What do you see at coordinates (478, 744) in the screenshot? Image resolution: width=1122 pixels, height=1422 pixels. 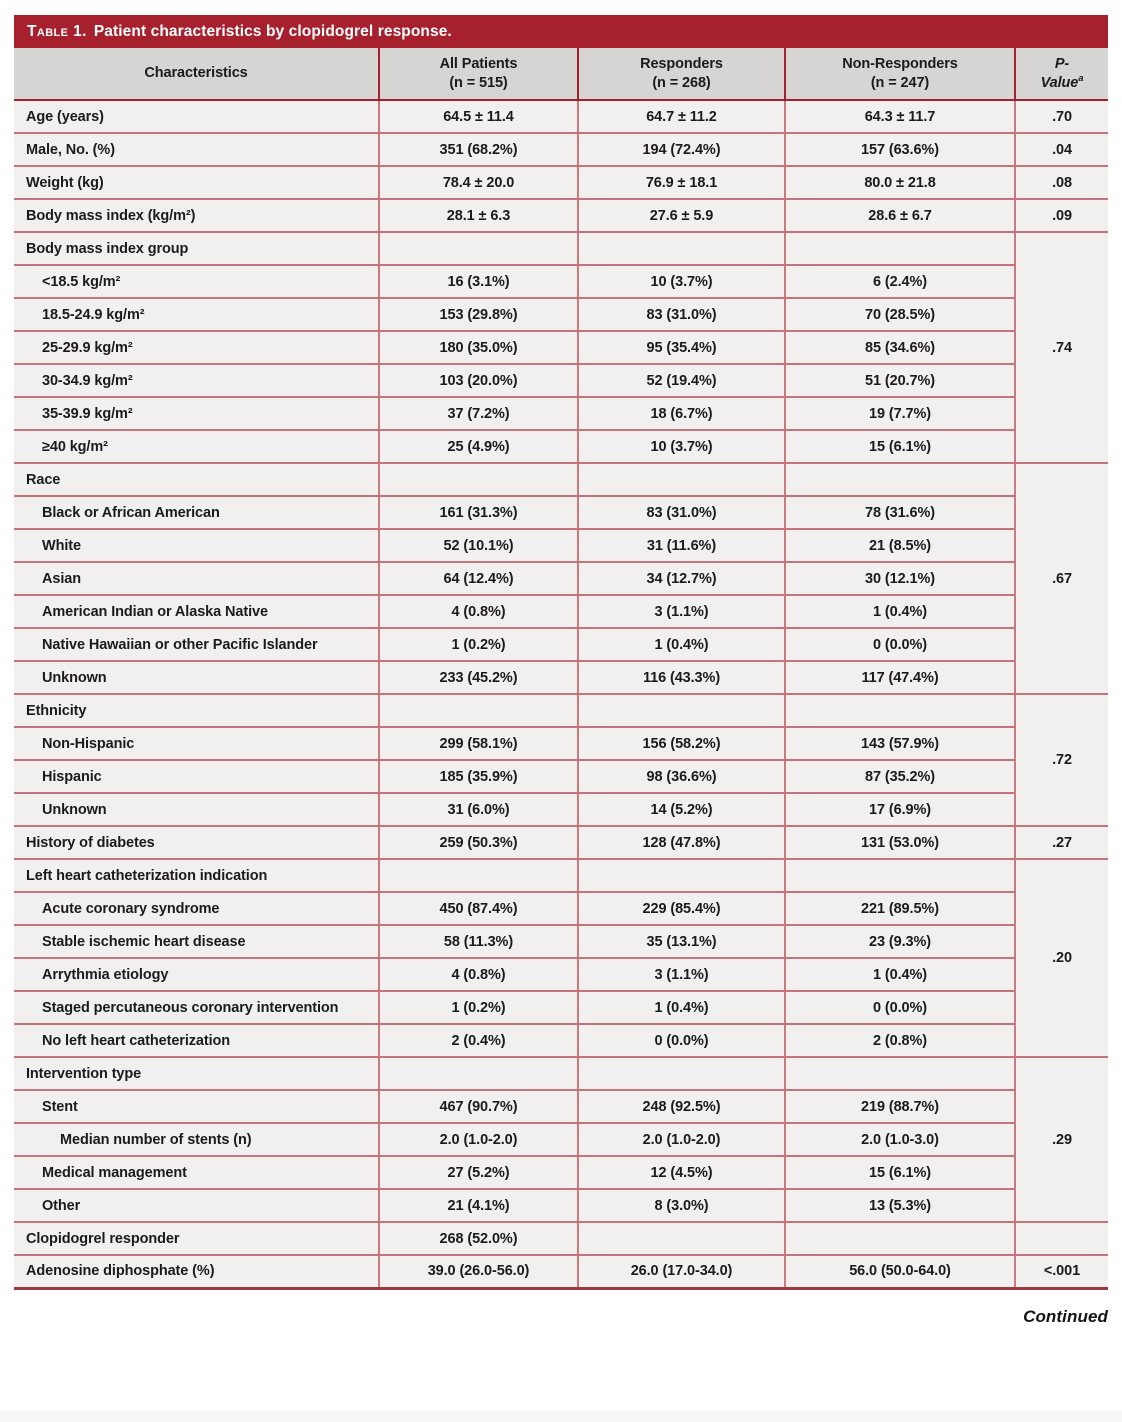 I see `cell-value: 299 (58.1%)` at bounding box center [478, 744].